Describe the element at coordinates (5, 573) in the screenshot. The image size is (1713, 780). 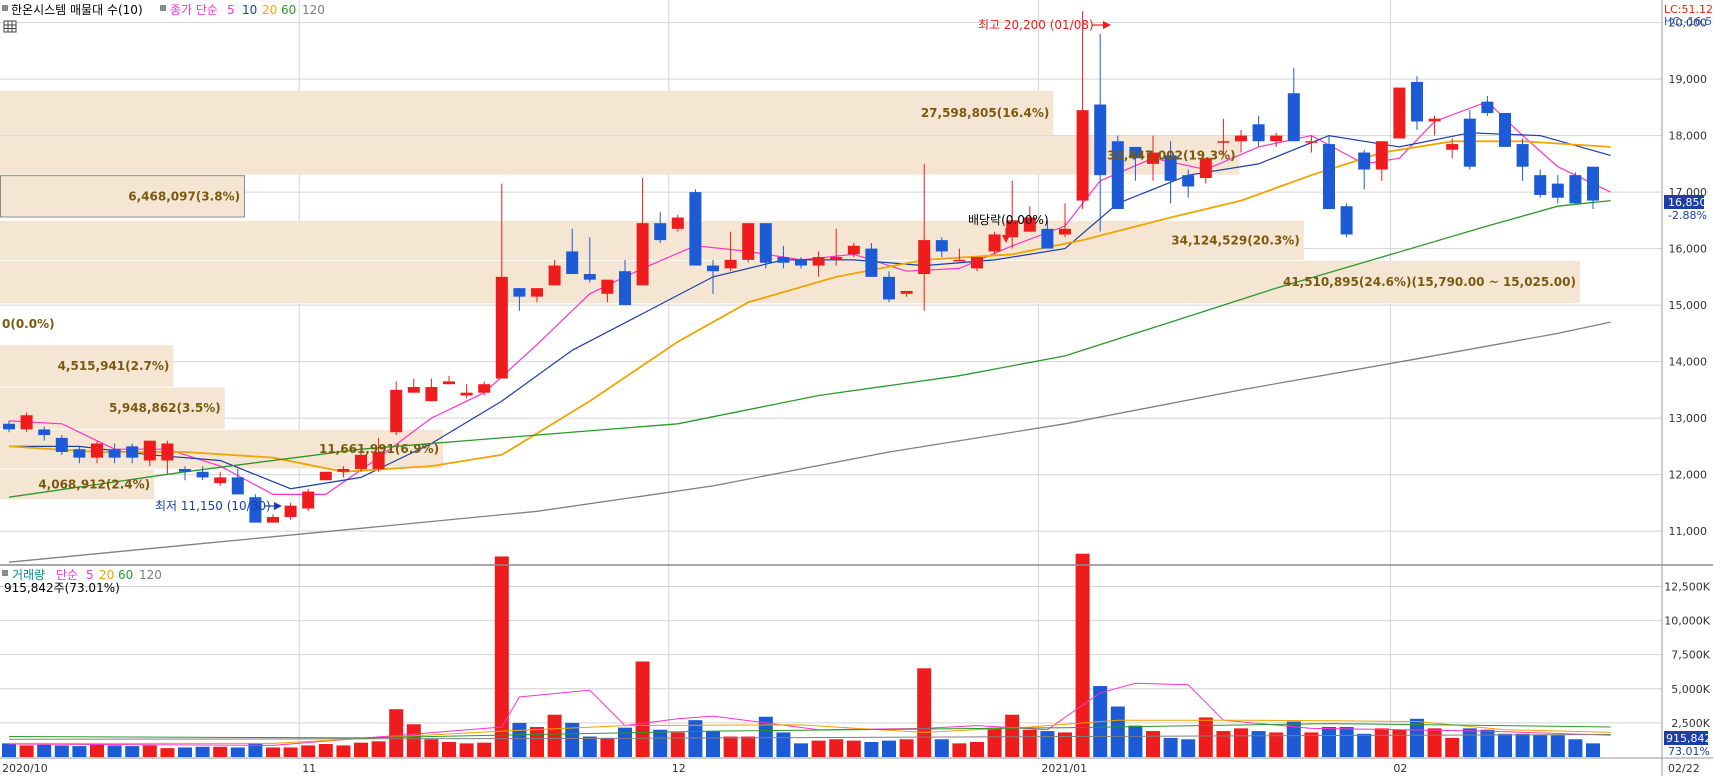
I see `volume-legend-marker` at that location.